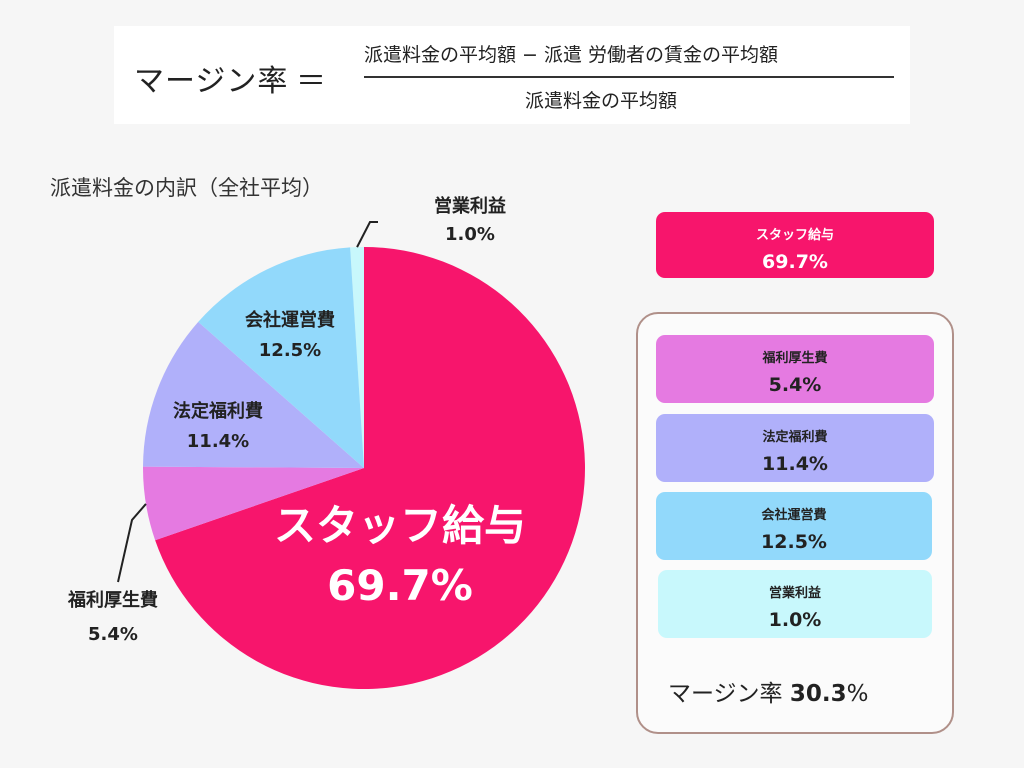 The width and height of the screenshot is (1024, 768). Describe the element at coordinates (357, 357) in the screenshot. I see `slice-operating-profit` at that location.